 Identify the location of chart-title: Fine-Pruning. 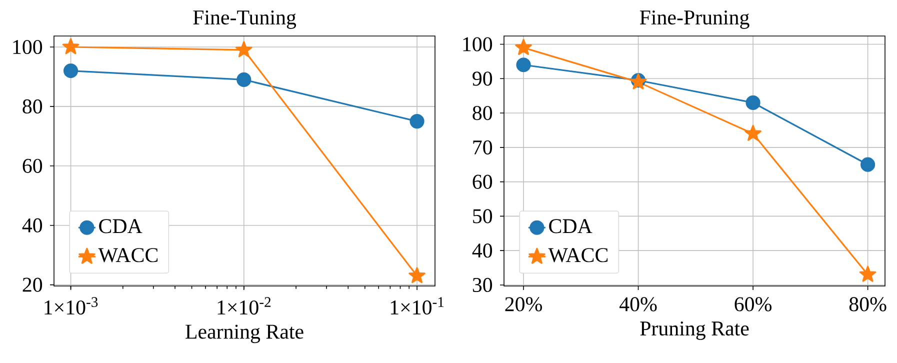
(695, 19).